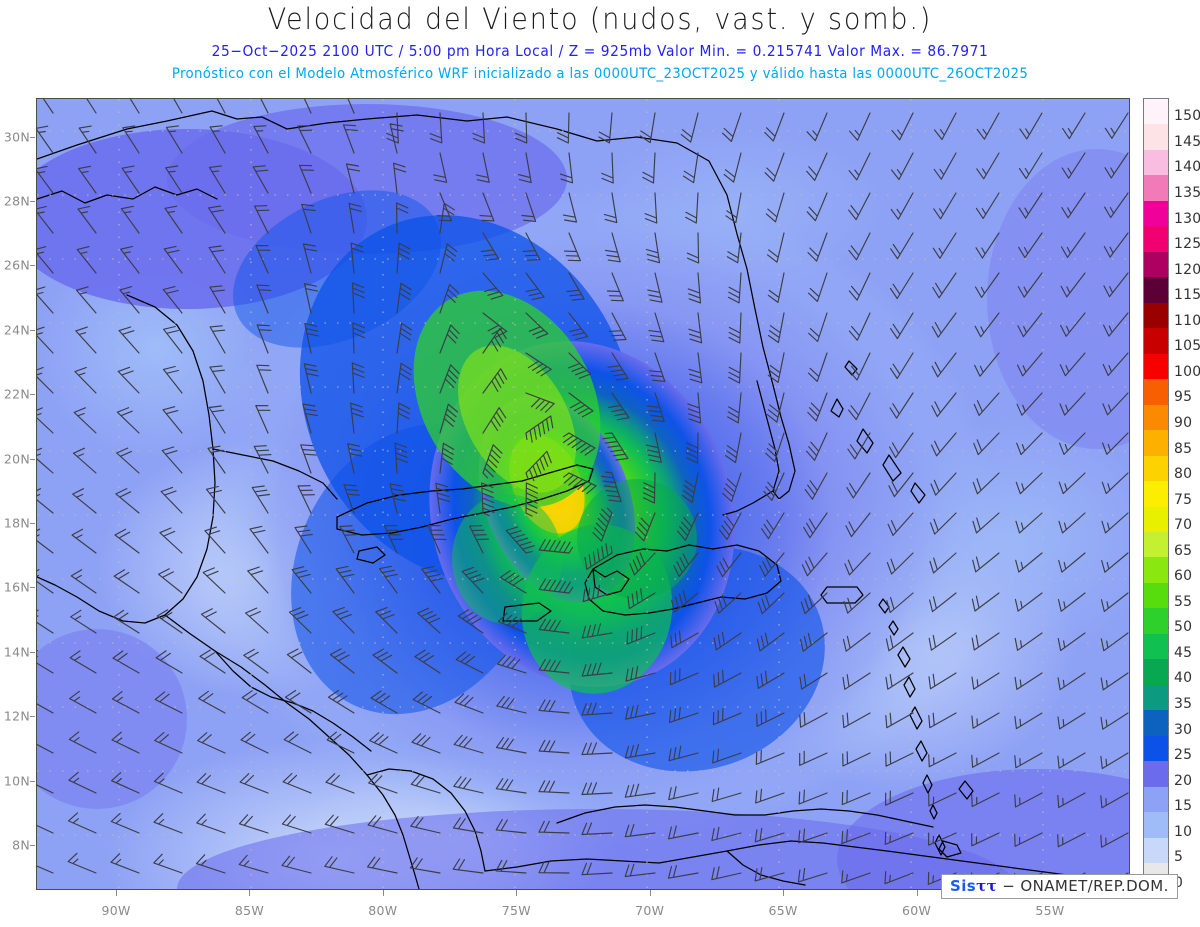 The height and width of the screenshot is (927, 1200). I want to click on x-tick-label: 75W, so click(516, 910).